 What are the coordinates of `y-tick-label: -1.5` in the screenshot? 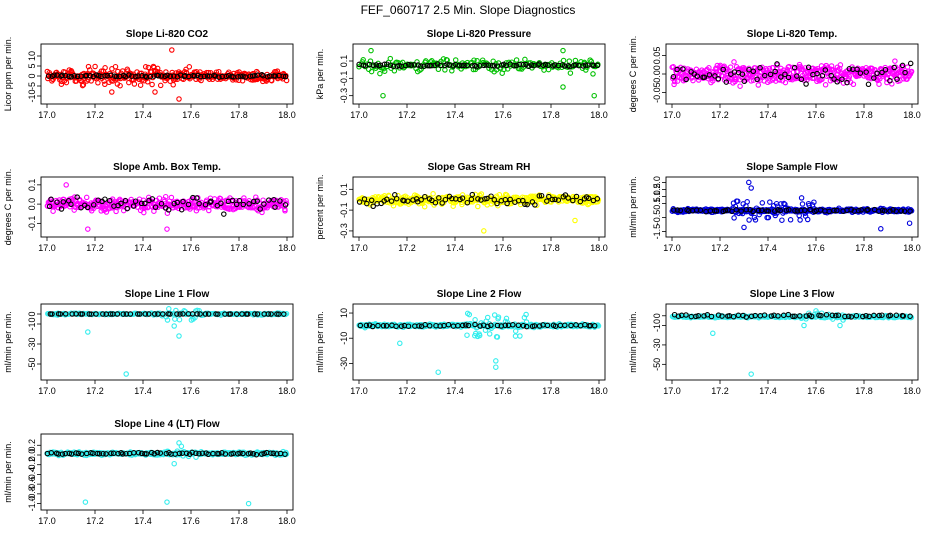 It's located at (657, 232).